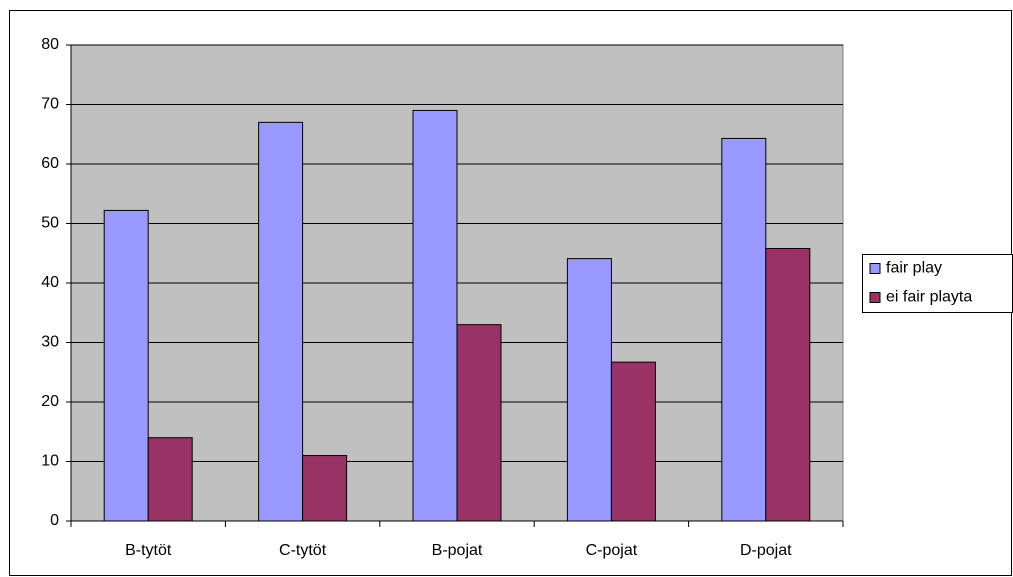 The image size is (1013, 577). Describe the element at coordinates (50, 342) in the screenshot. I see `y-tick-label: 30` at that location.